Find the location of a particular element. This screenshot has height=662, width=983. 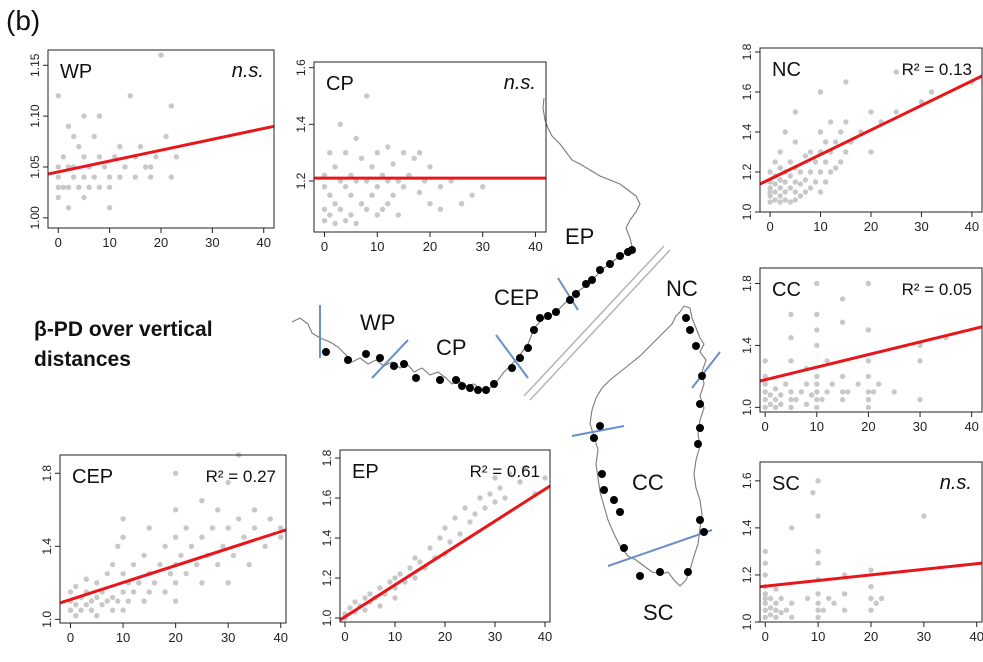

x-tick-label: 20 is located at coordinates (871, 226).